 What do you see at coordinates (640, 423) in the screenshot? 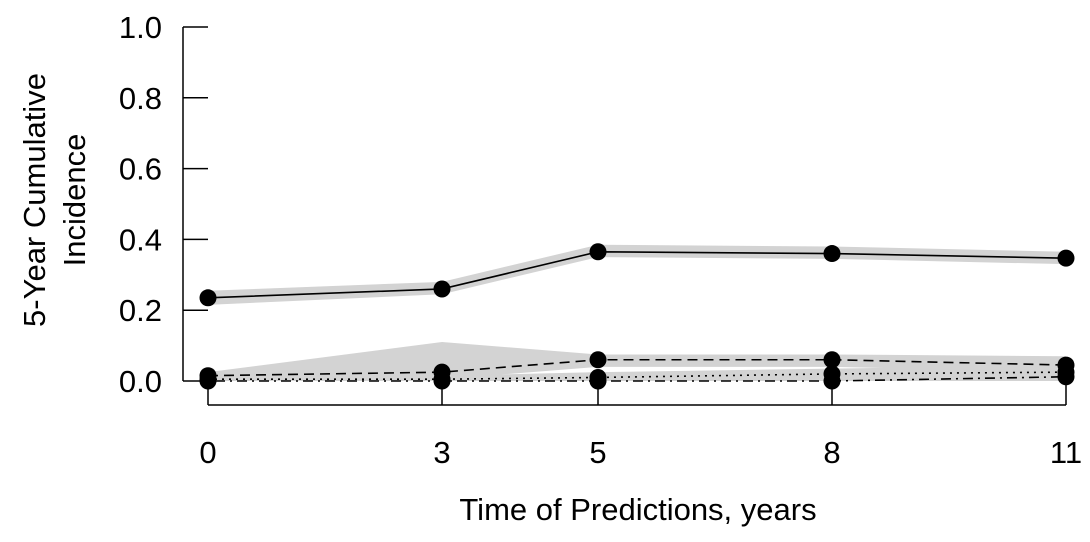
I see `x-axis: 0 3 5 8 11` at bounding box center [640, 423].